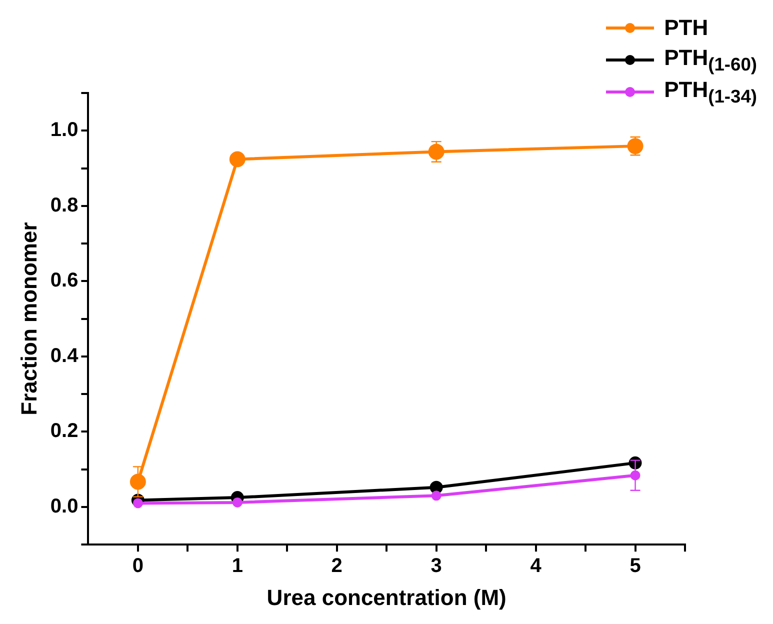 The image size is (773, 624). Describe the element at coordinates (386, 597) in the screenshot. I see `x-axis-title: Urea concentration (M)` at that location.